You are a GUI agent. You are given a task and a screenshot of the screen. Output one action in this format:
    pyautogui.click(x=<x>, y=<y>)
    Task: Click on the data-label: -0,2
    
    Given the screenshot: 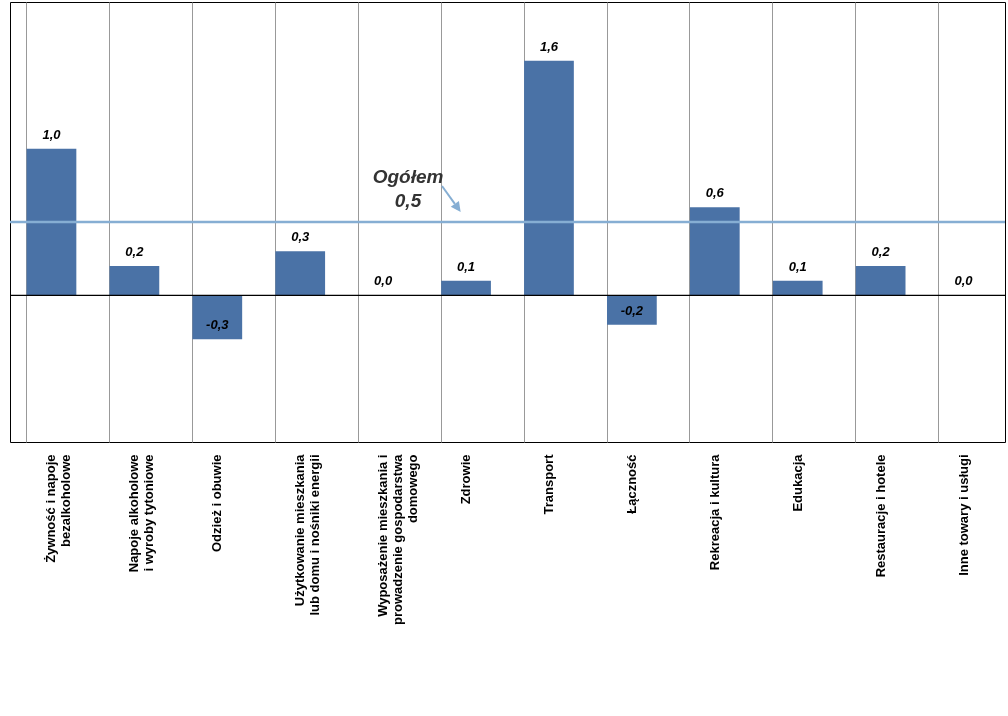 What is the action you would take?
    pyautogui.click(x=632, y=310)
    